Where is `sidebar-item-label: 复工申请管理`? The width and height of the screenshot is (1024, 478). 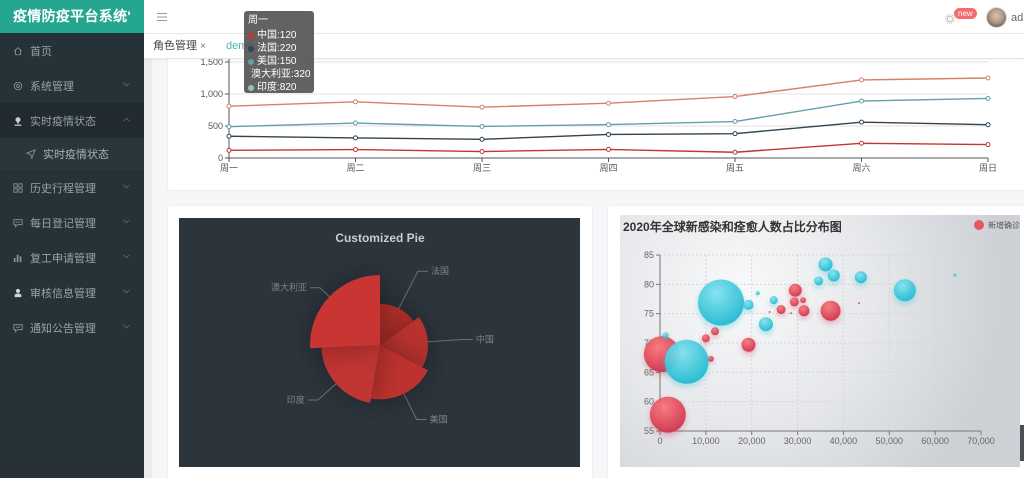
sidebar-item-label: 复工申请管理 is located at coordinates (63, 258).